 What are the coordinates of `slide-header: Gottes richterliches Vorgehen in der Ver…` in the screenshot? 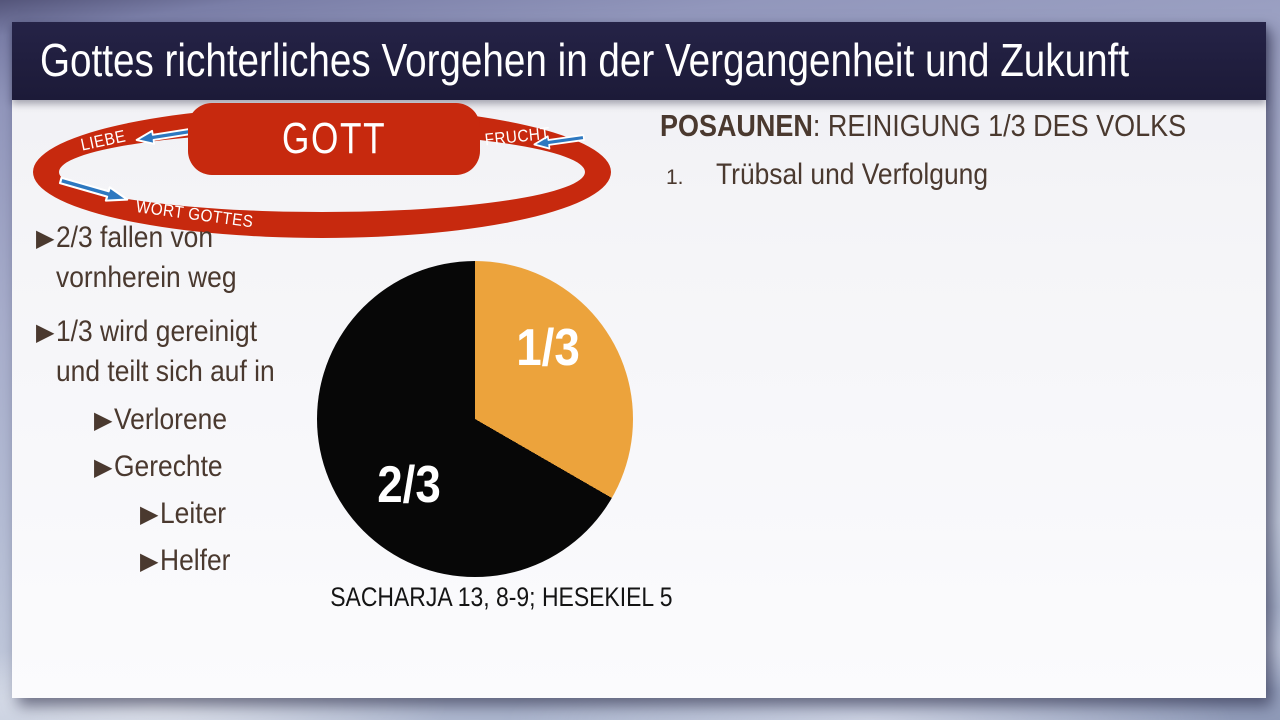 It's located at (639, 61).